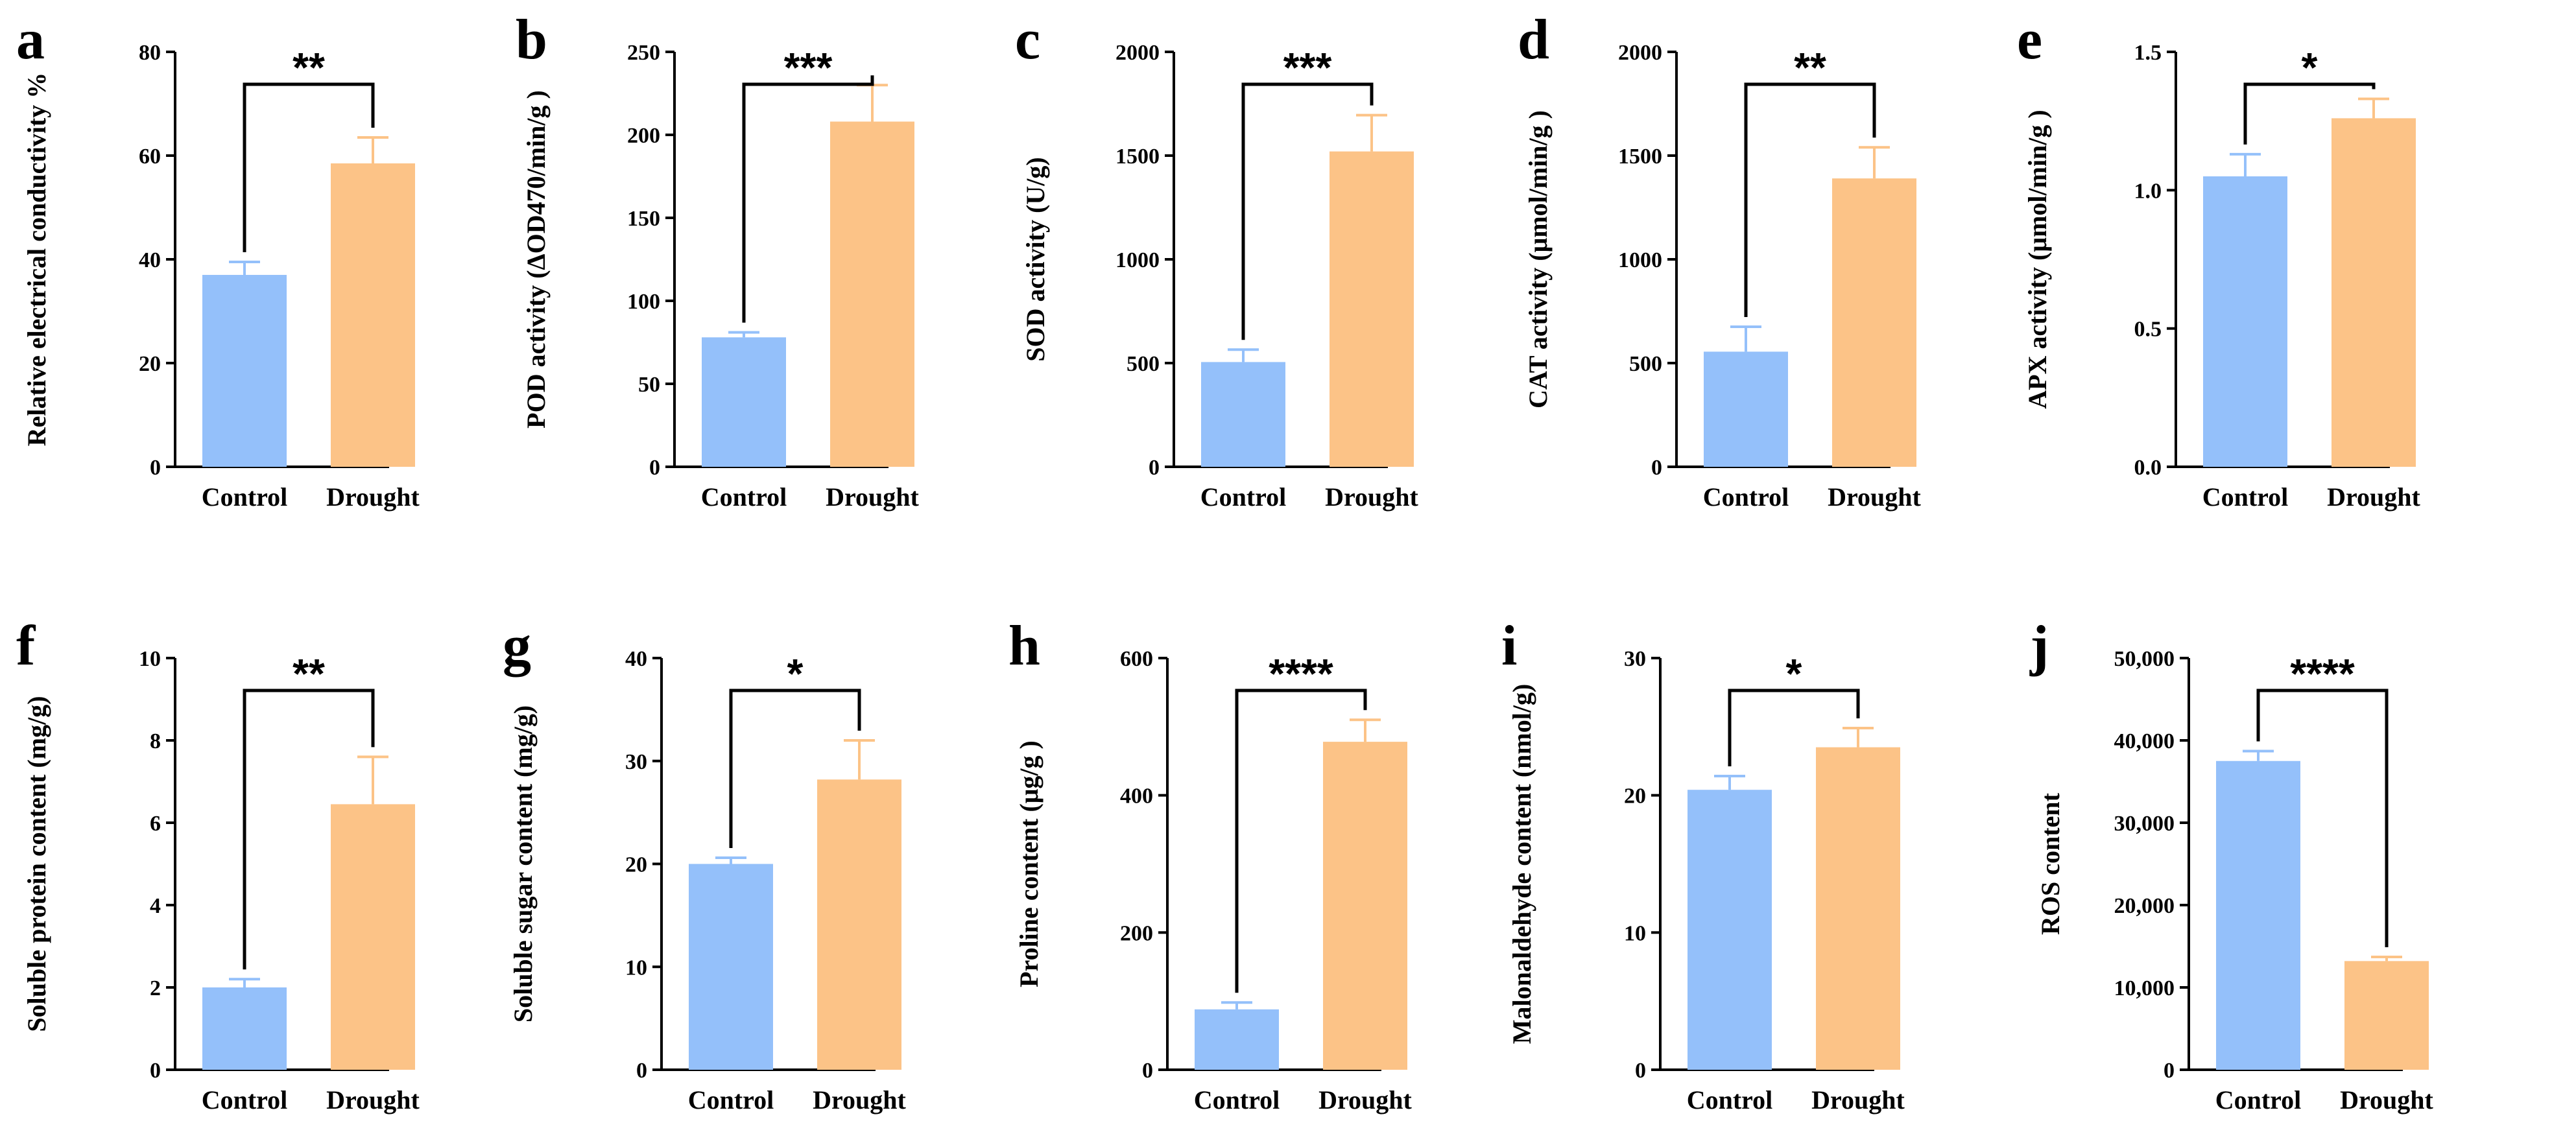 The height and width of the screenshot is (1132, 2576). What do you see at coordinates (2039, 646) in the screenshot?
I see `panel-letter: j` at bounding box center [2039, 646].